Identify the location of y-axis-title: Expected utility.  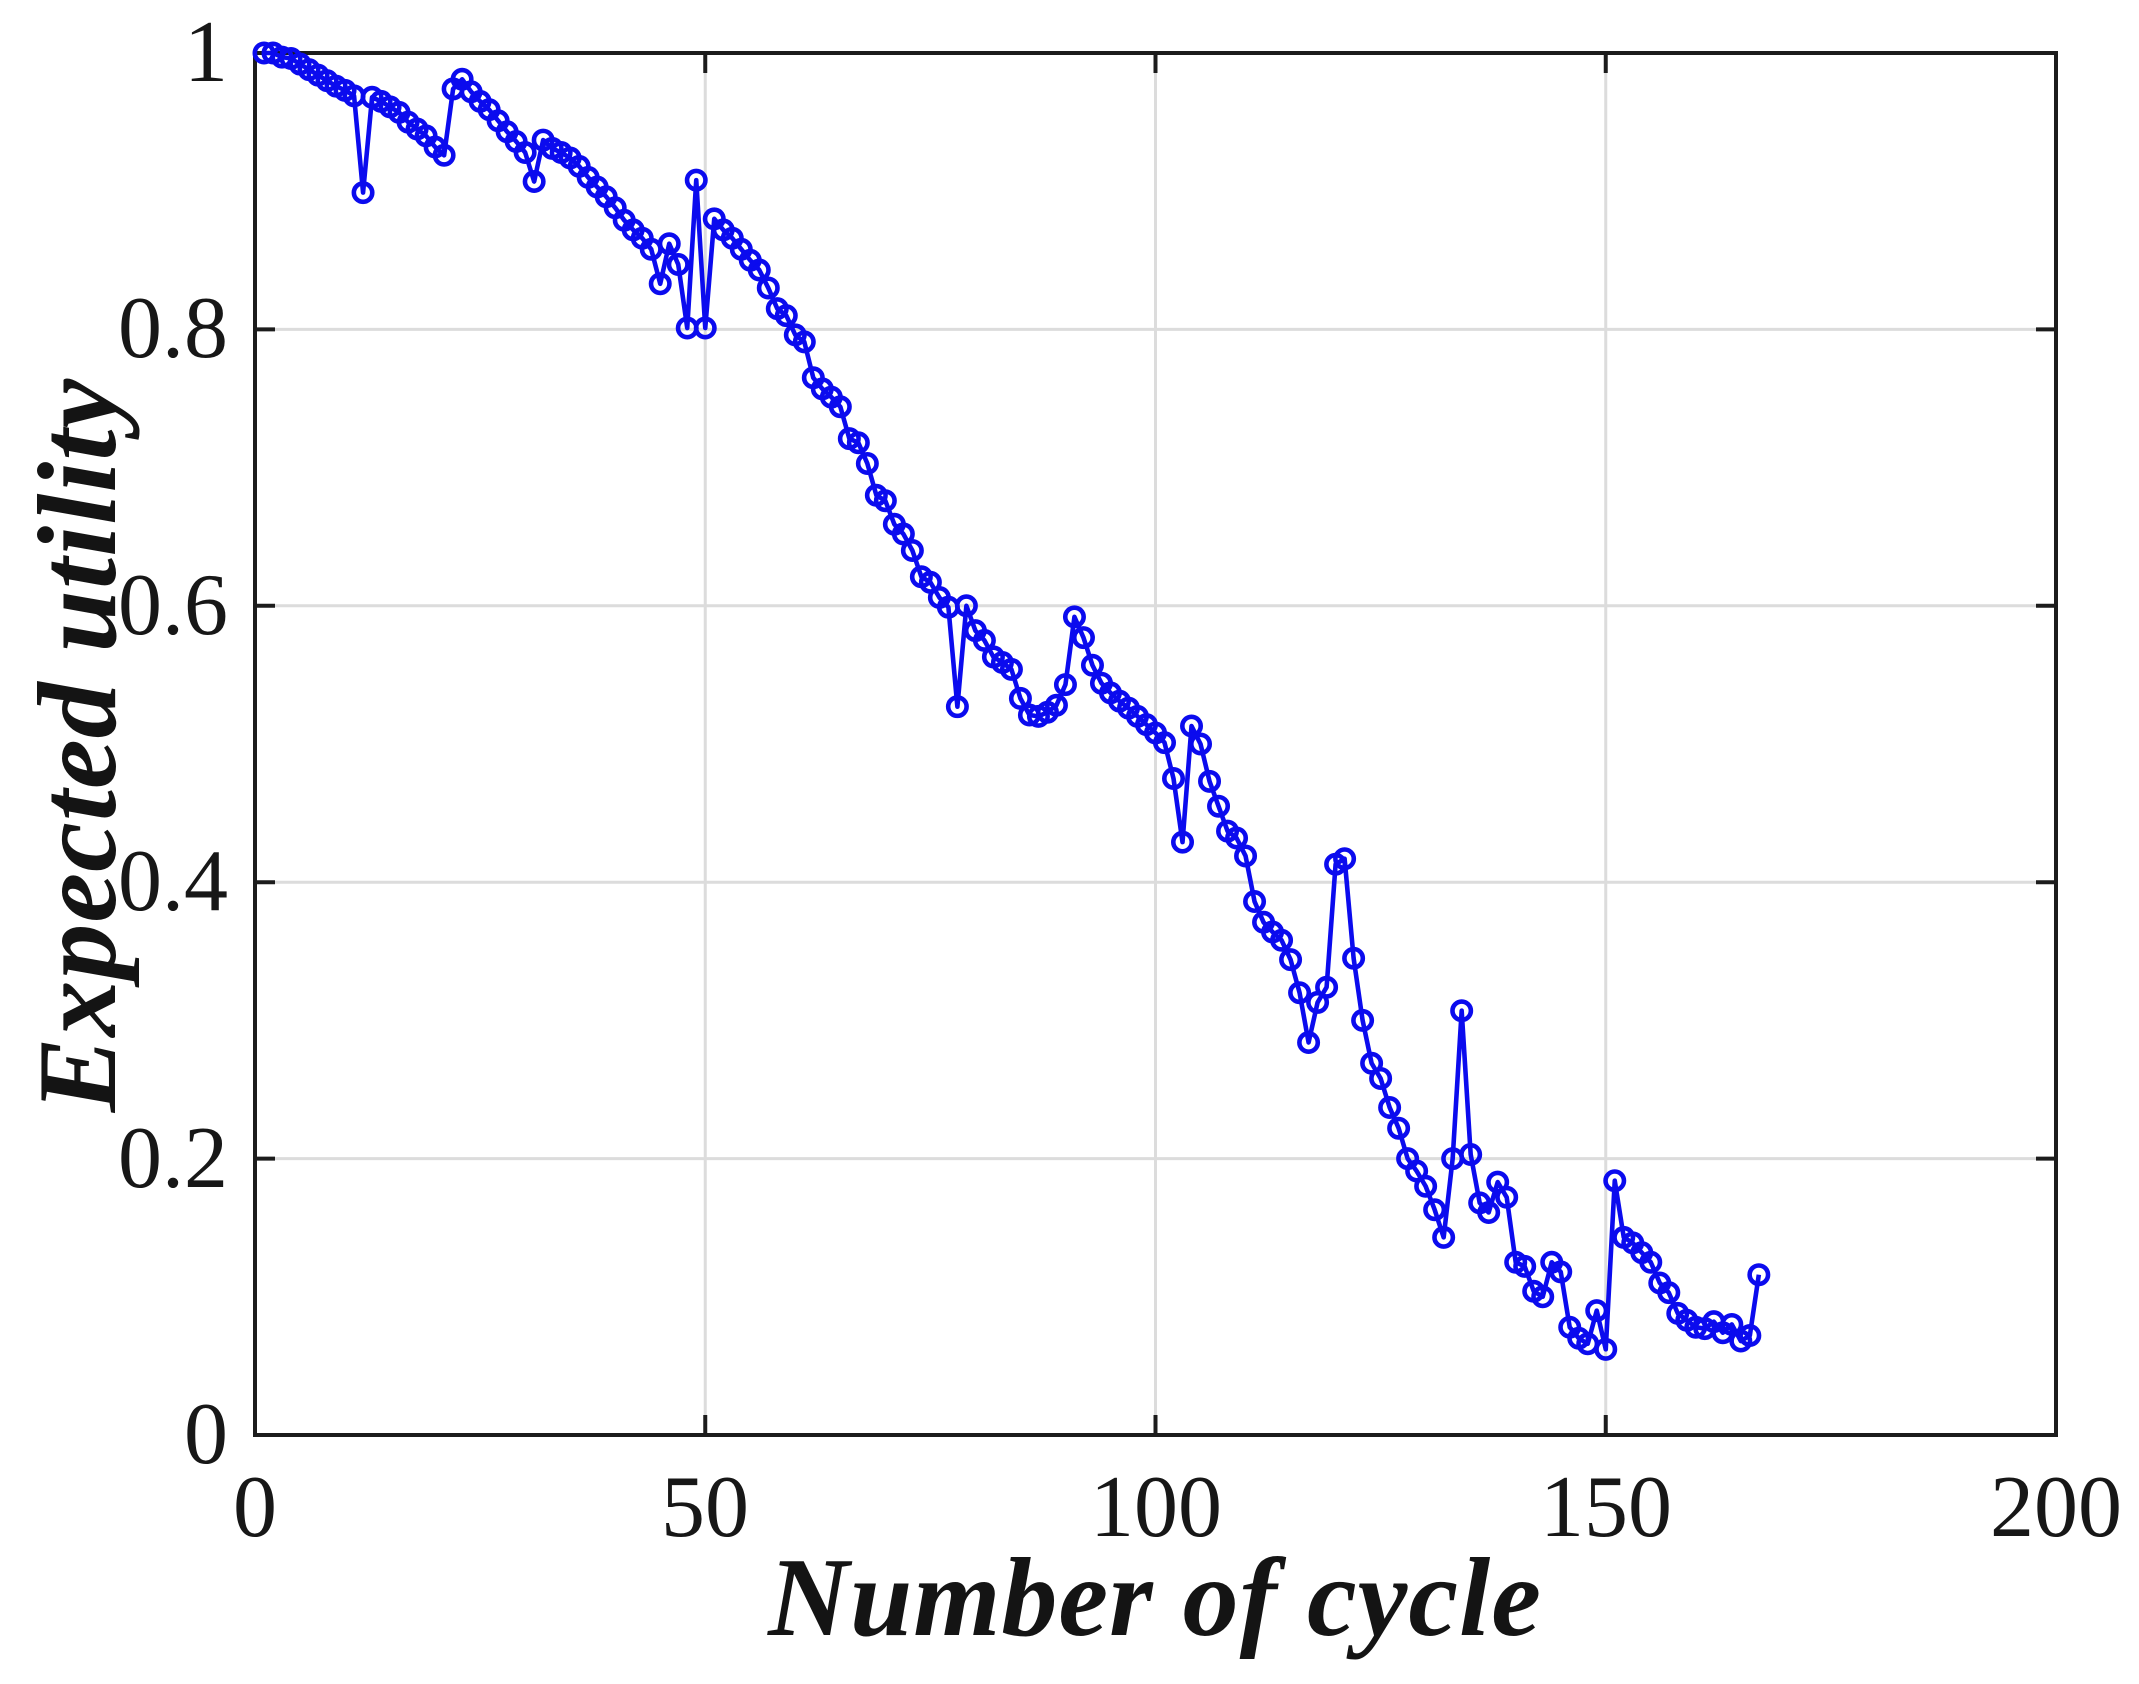
(78, 745).